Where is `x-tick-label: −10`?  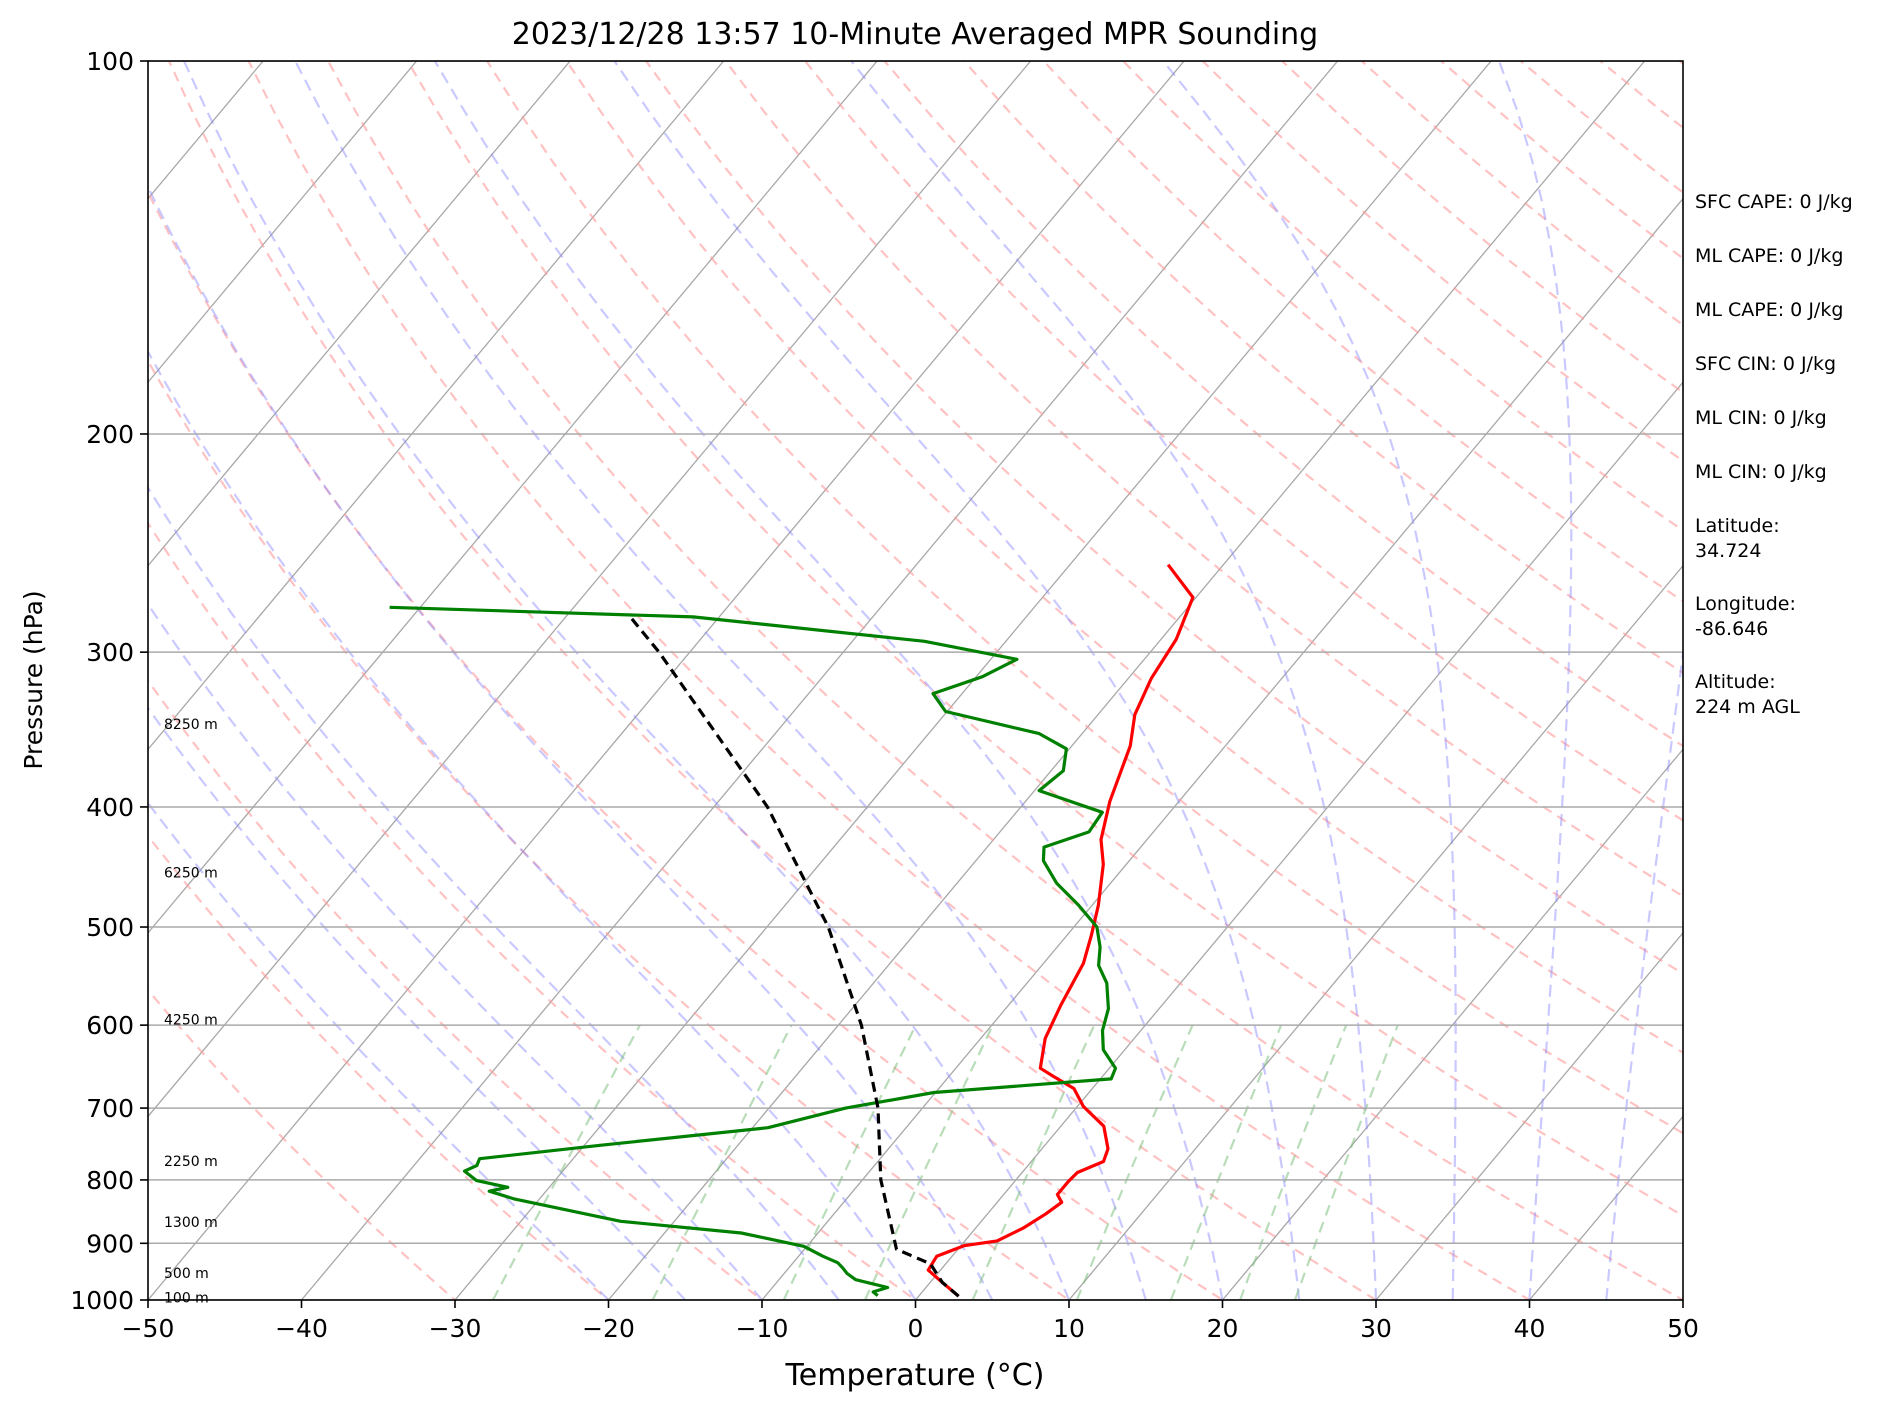
x-tick-label: −10 is located at coordinates (762, 1328).